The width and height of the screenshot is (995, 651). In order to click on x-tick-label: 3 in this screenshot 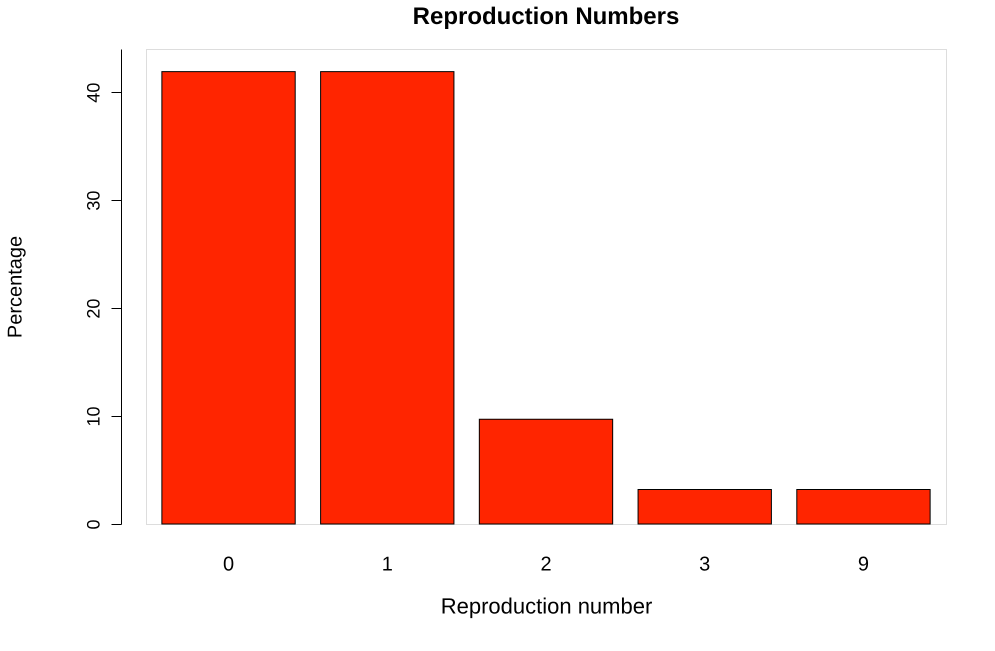, I will do `click(704, 565)`.